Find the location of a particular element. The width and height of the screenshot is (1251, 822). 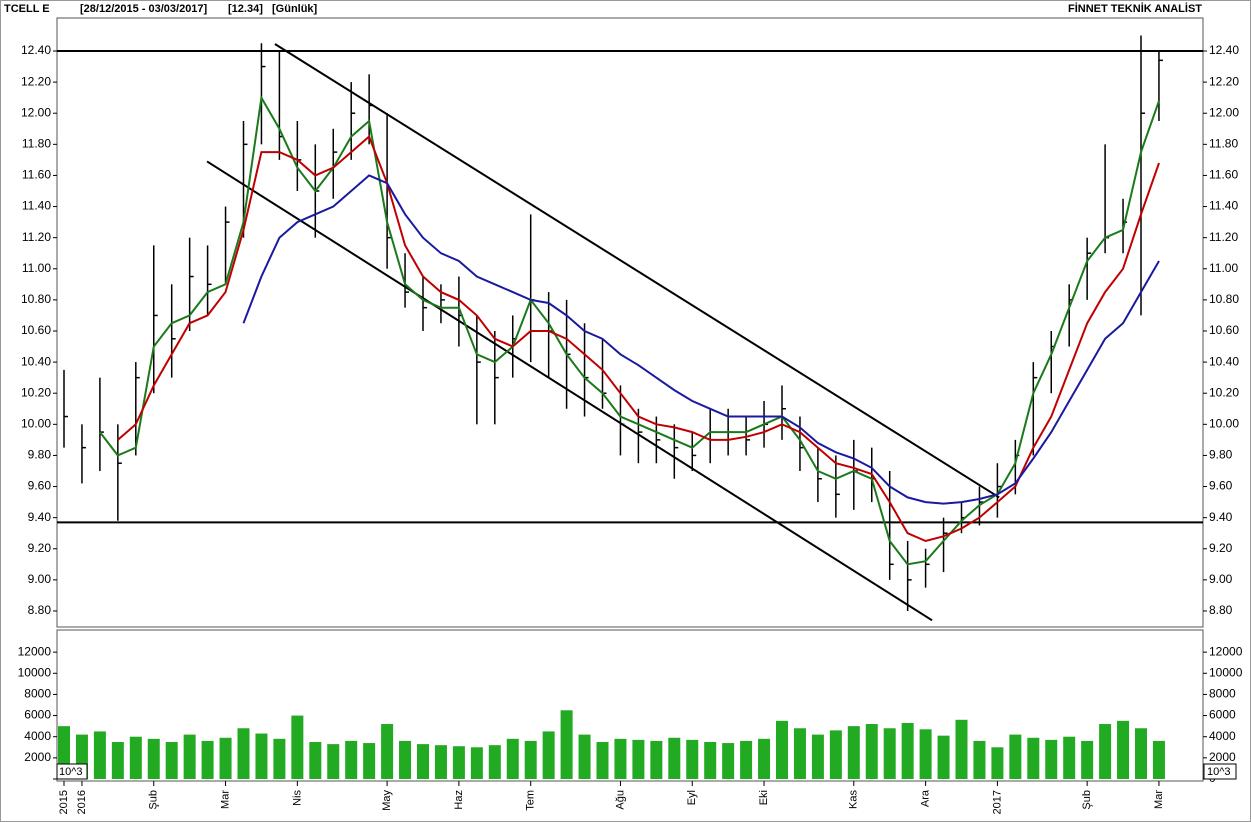

x-tick-label: Kas is located at coordinates (854, 799).